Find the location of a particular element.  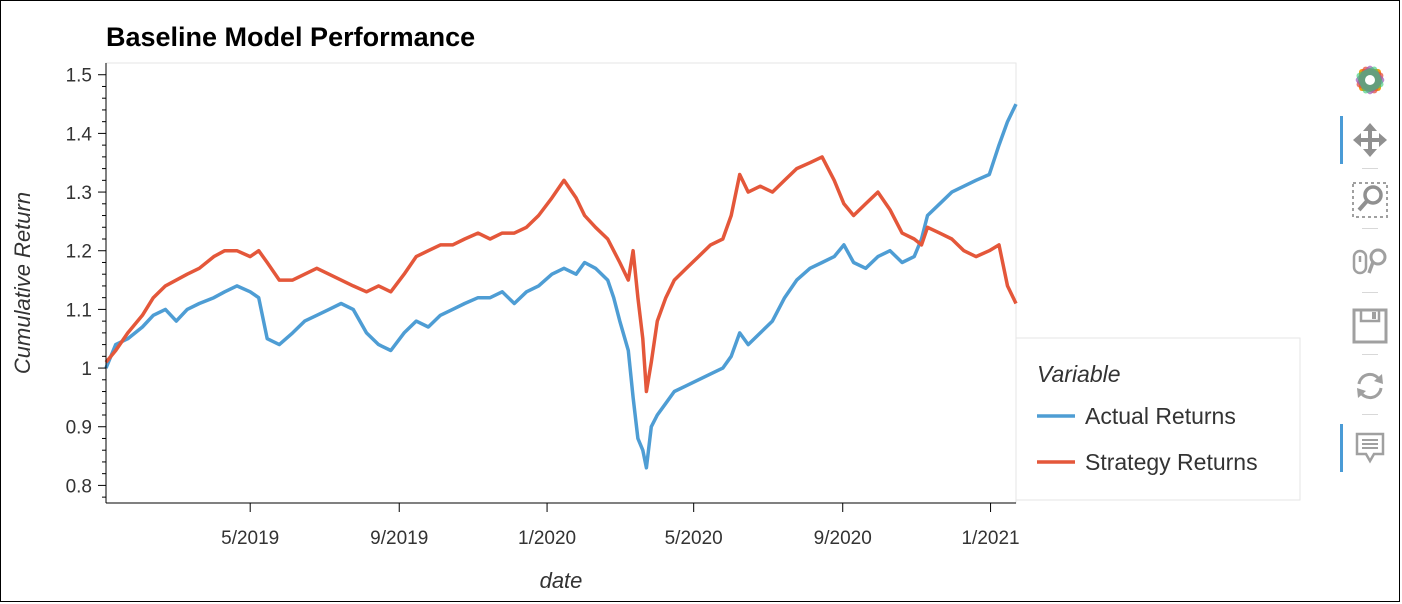

y-tick-label: 1.5 is located at coordinates (79, 76).